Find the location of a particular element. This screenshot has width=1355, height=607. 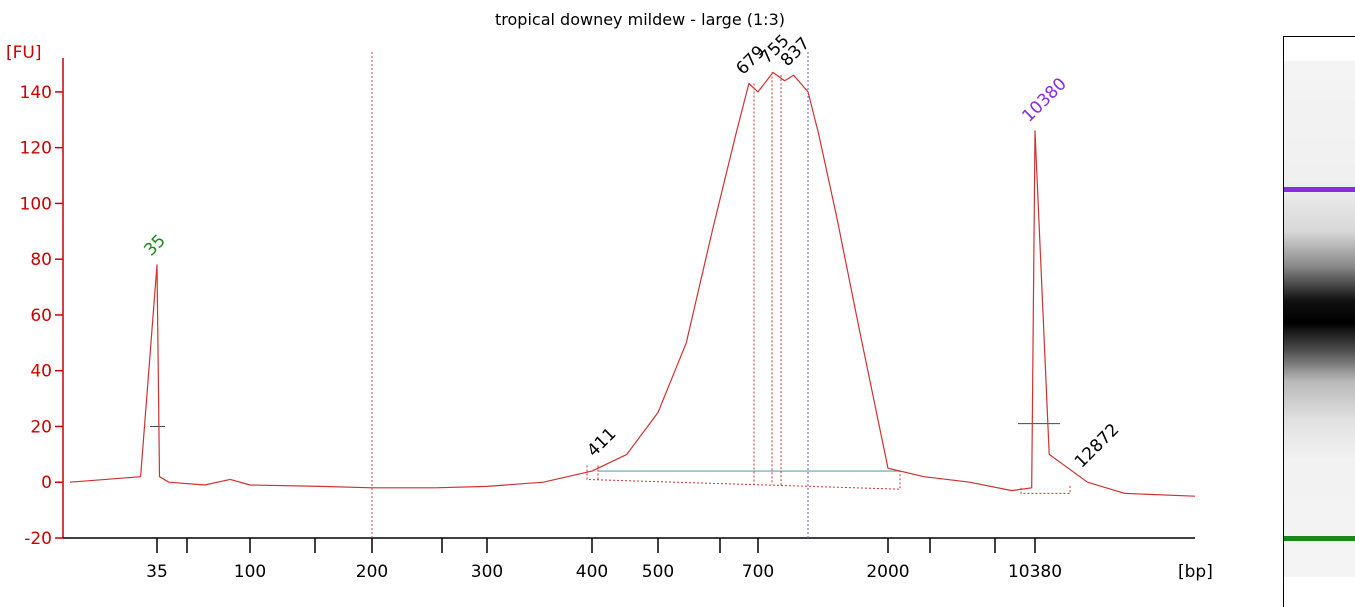

marker-region-box is located at coordinates (1045, 489).